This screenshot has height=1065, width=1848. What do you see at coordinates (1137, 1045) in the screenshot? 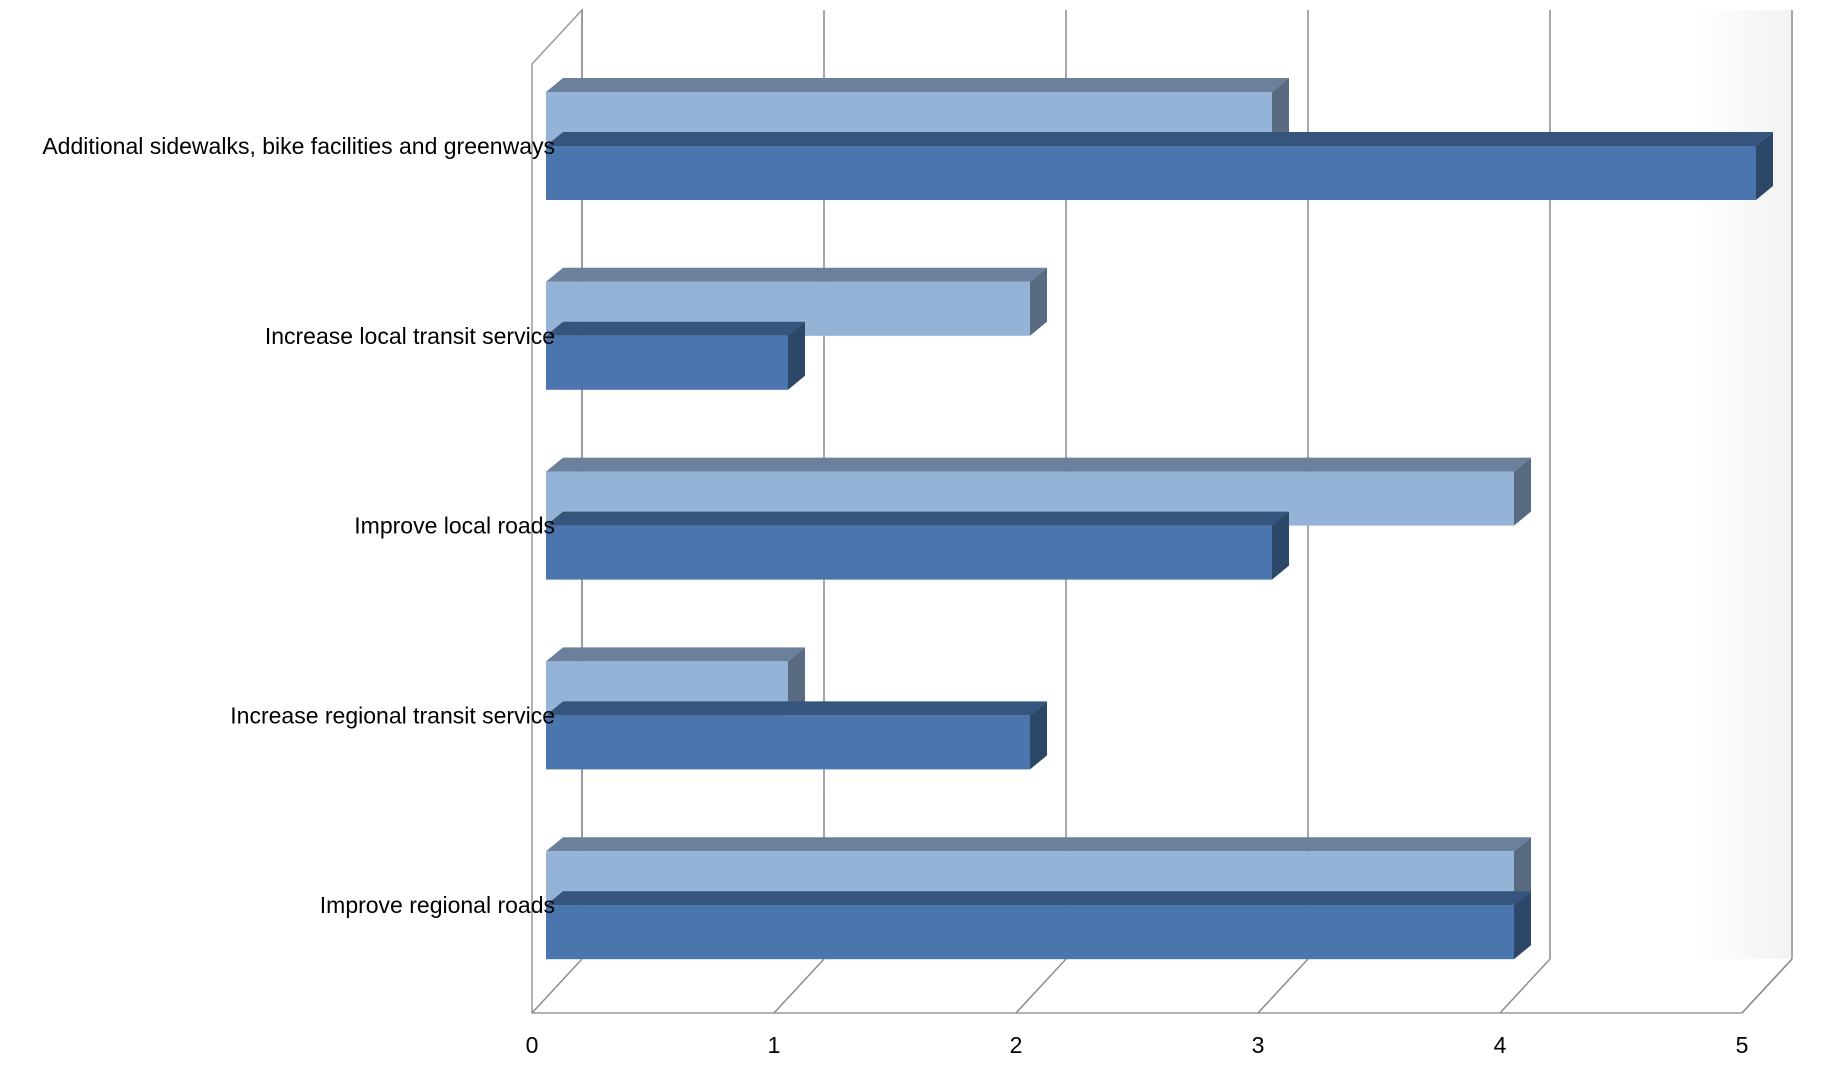
I see `x-tick-labels: 0 1 2 3 4 5` at bounding box center [1137, 1045].